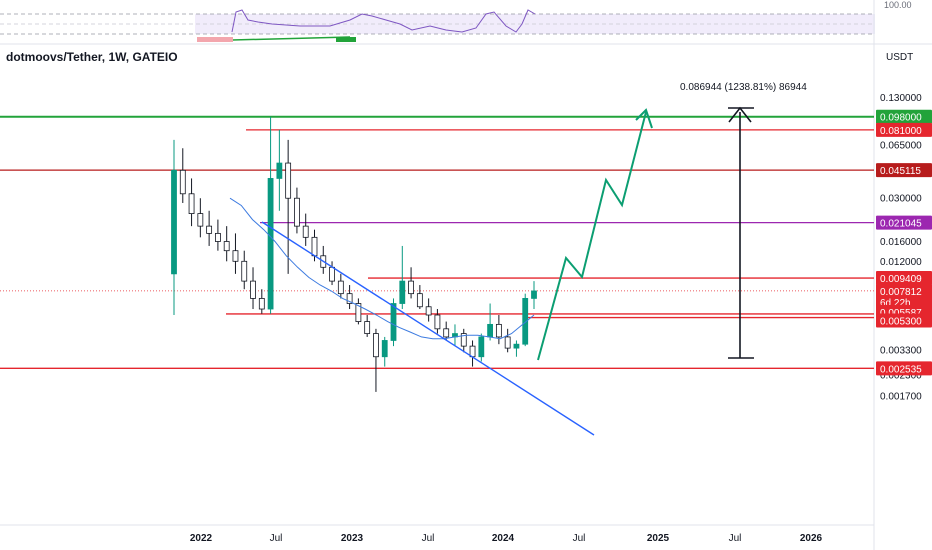 This screenshot has width=932, height=550. What do you see at coordinates (901, 396) in the screenshot?
I see `y-tick-label: 0.001700` at bounding box center [901, 396].